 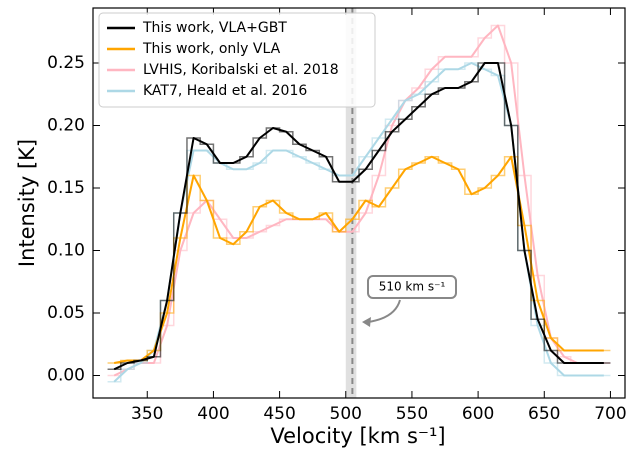 What do you see at coordinates (214, 28) in the screenshot?
I see `legend-label: This work, VLA+GBT` at bounding box center [214, 28].